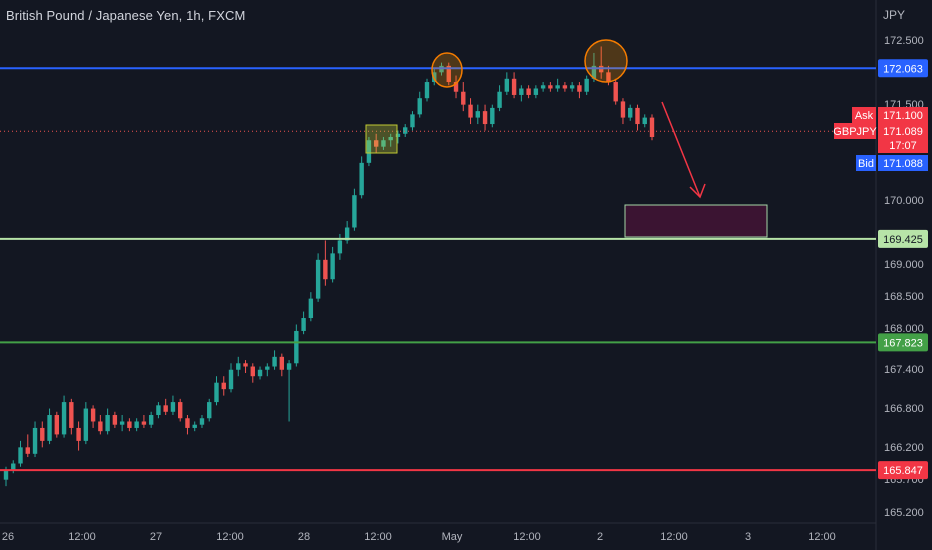 This screenshot has width=932, height=550. What do you see at coordinates (903, 115) in the screenshot?
I see `ask-value-bg` at bounding box center [903, 115].